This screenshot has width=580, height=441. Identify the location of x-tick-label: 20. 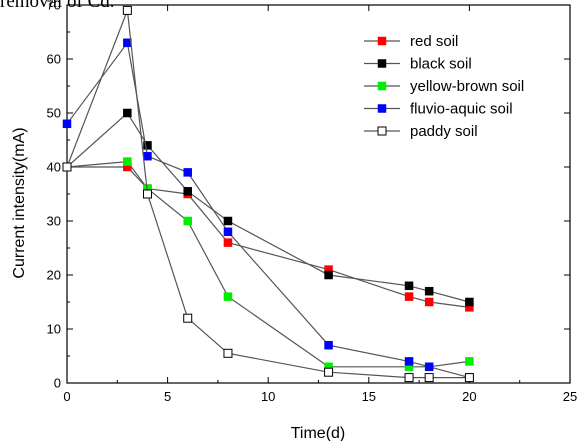
(469, 396).